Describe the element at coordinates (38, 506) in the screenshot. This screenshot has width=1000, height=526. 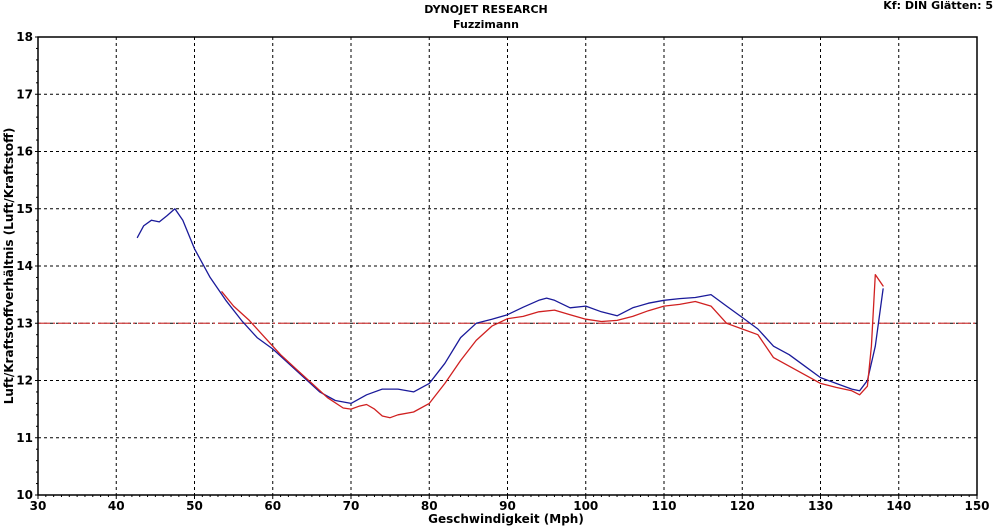
I see `x-tick-label: 30` at that location.